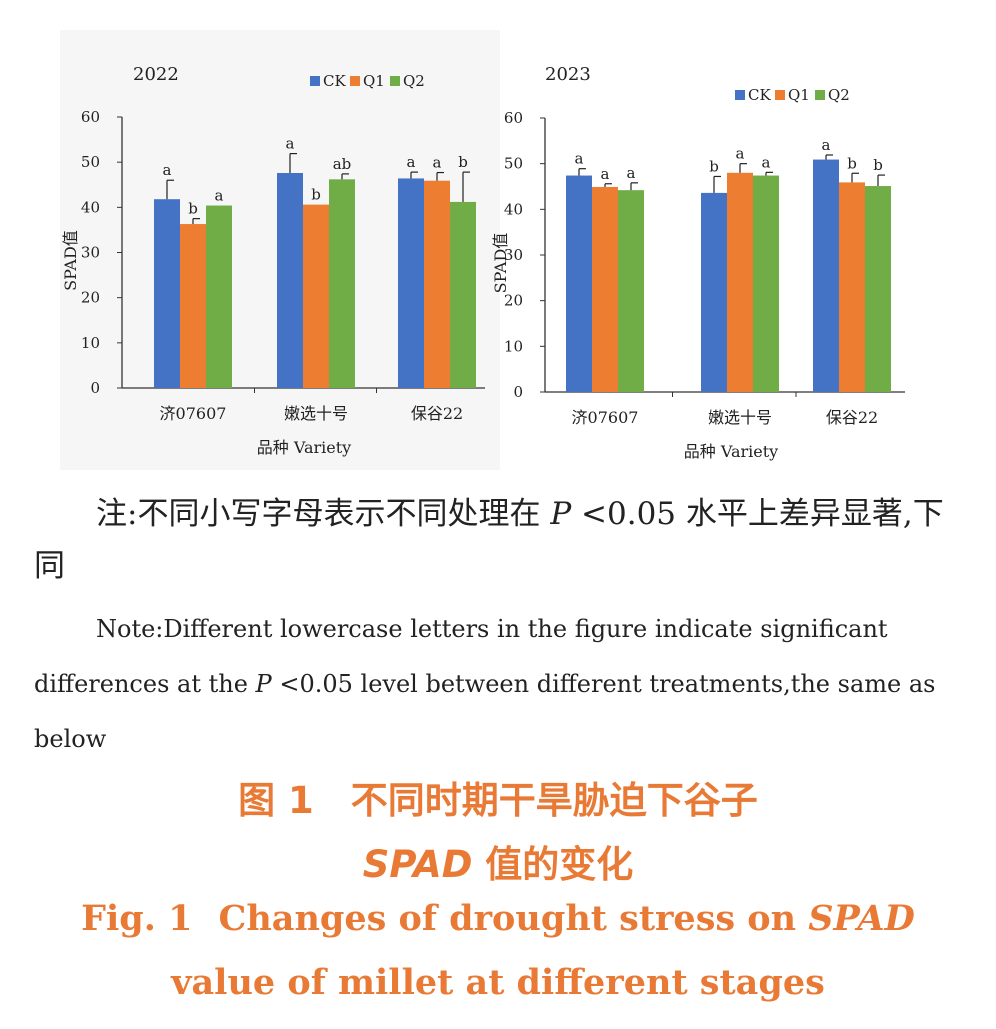 The height and width of the screenshot is (1029, 996). I want to click on caption-zh-rest: 值的变化, so click(559, 864).